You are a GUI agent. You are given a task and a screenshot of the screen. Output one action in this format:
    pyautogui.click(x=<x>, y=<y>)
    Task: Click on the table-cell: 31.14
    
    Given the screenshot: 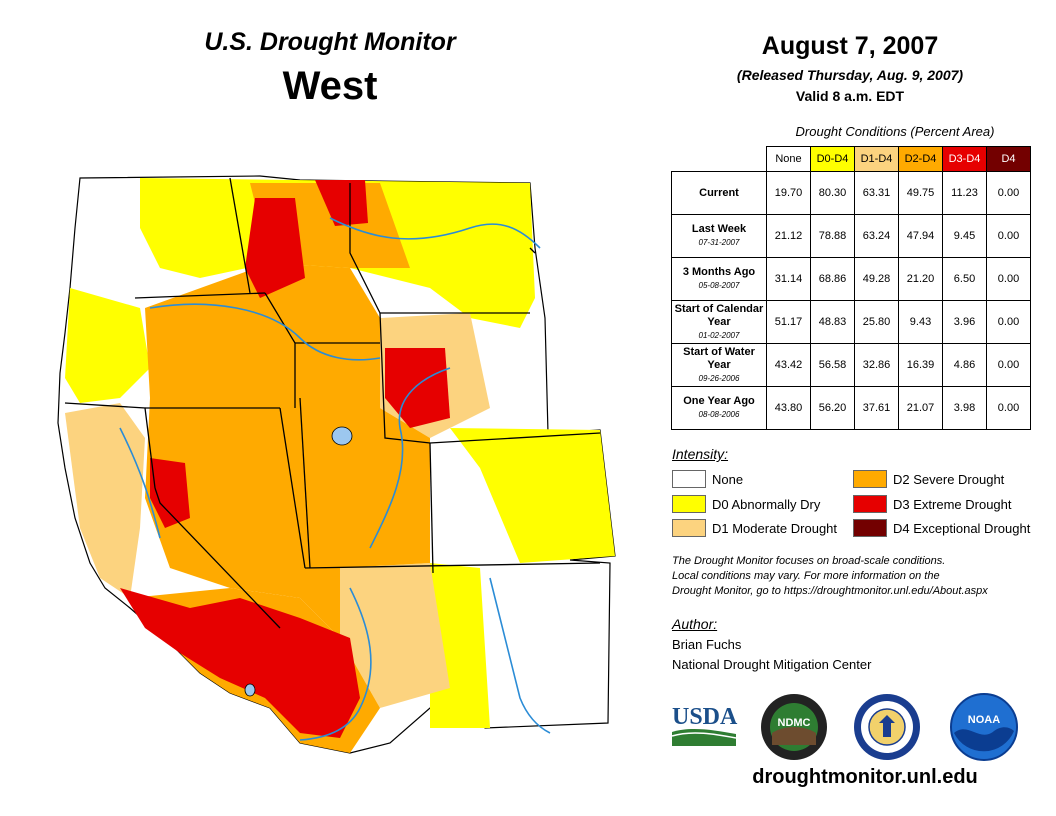 What is the action you would take?
    pyautogui.click(x=788, y=279)
    